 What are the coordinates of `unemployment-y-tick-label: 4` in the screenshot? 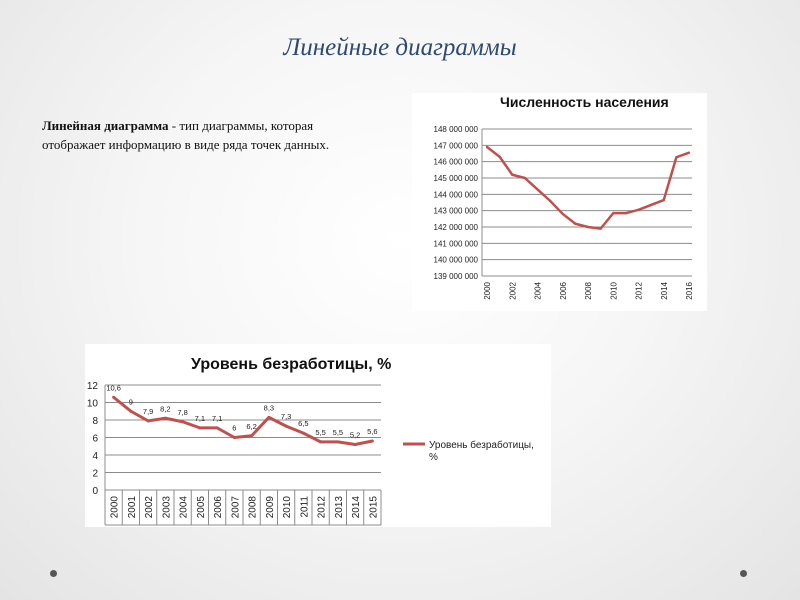 It's located at (95, 456).